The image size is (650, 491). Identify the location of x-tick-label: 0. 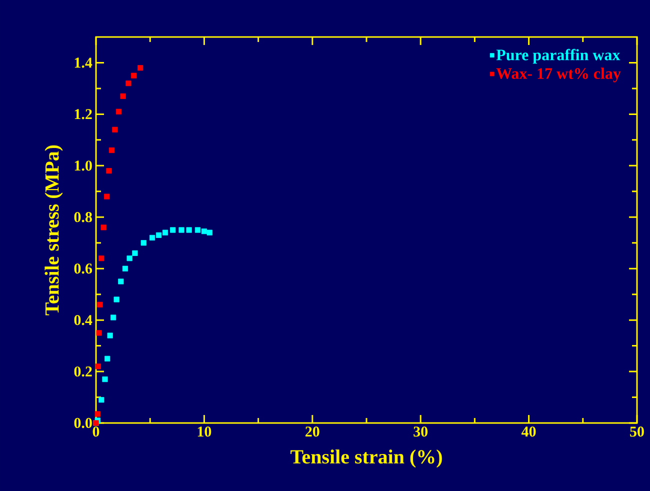
(96, 431).